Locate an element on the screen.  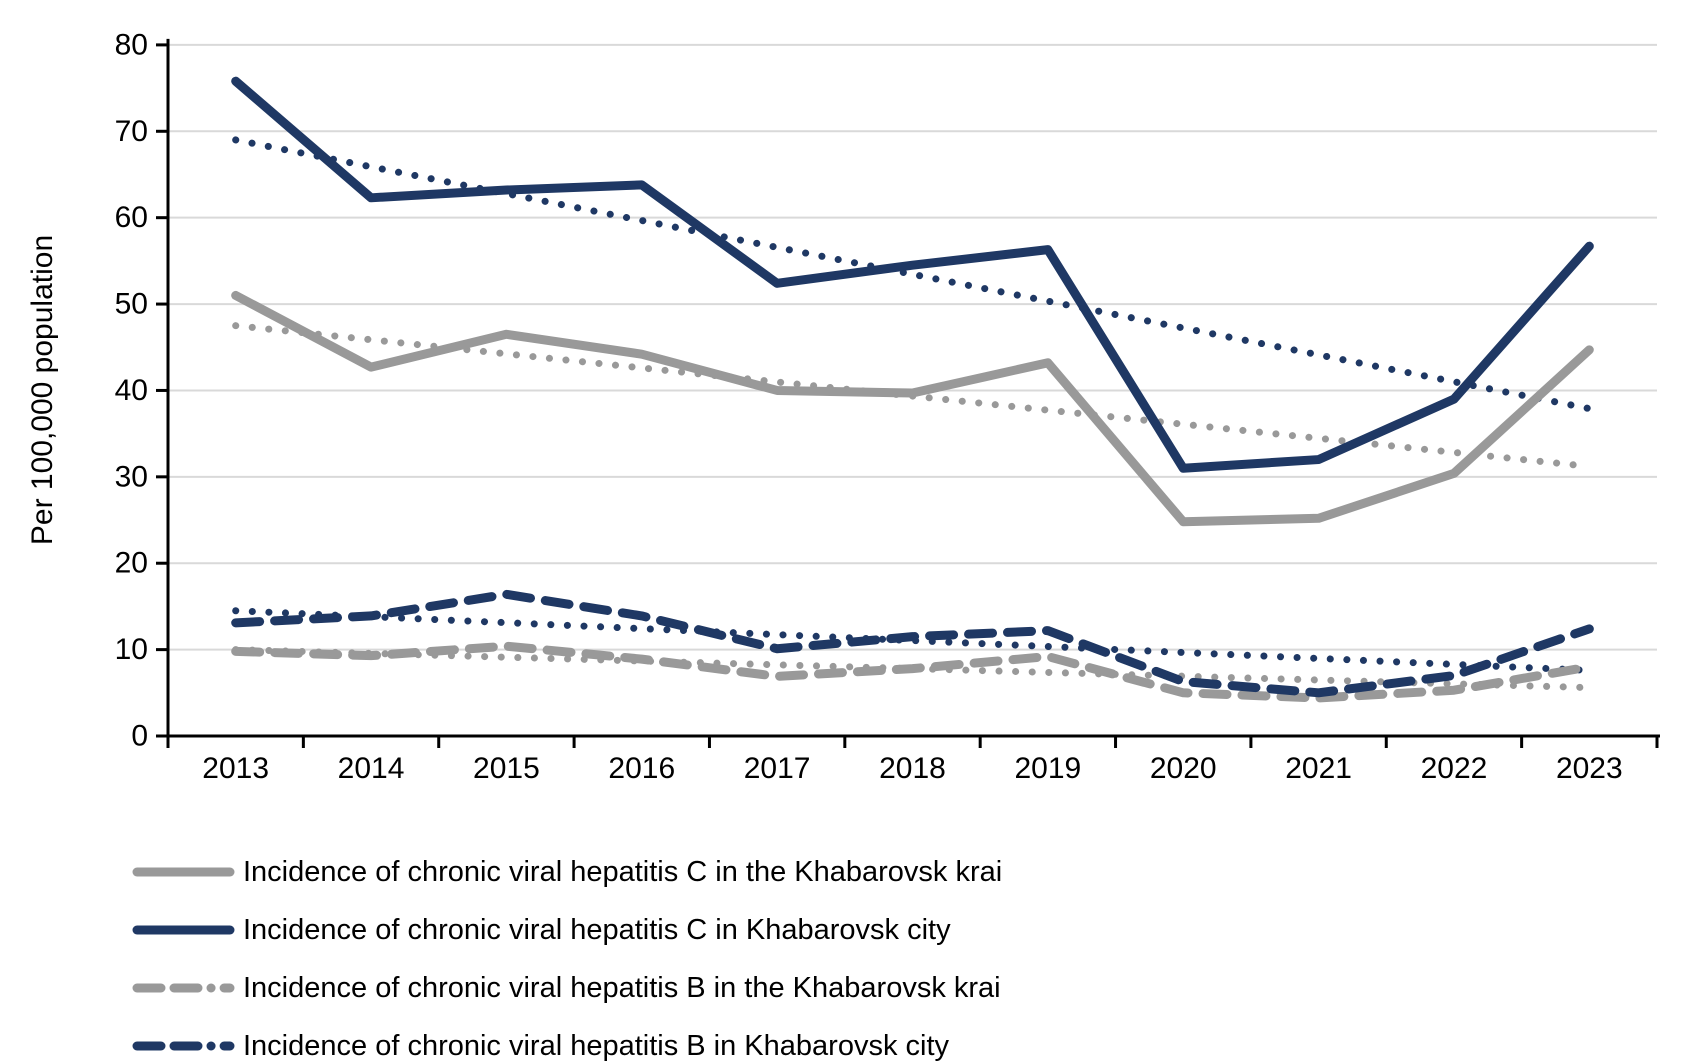
y-tick-label-70: 70 is located at coordinates (131, 131).